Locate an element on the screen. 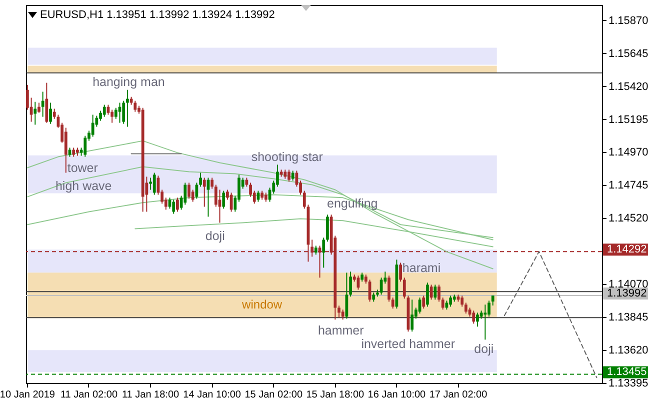 This screenshot has height=409, width=648. band-label: window is located at coordinates (261, 304).